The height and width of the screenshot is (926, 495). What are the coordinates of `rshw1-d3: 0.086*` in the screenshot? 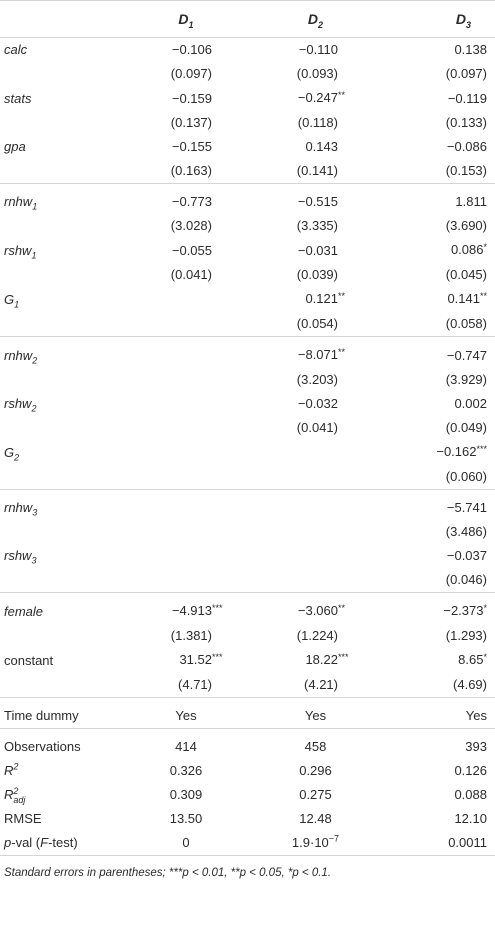 It's located at (468, 249).